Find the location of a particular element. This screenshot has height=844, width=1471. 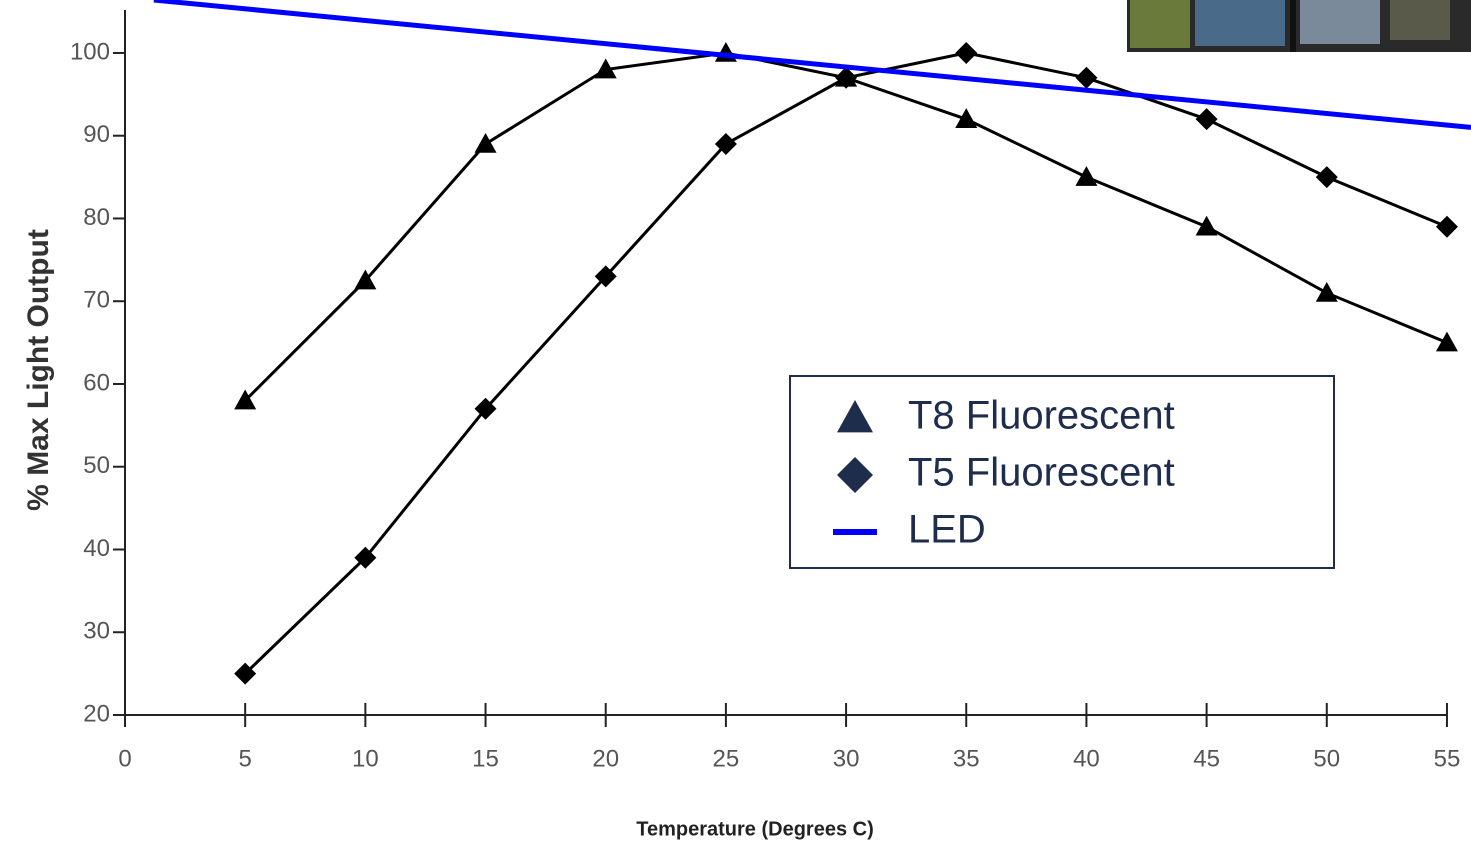

x-tick-label: 20 is located at coordinates (605, 758).